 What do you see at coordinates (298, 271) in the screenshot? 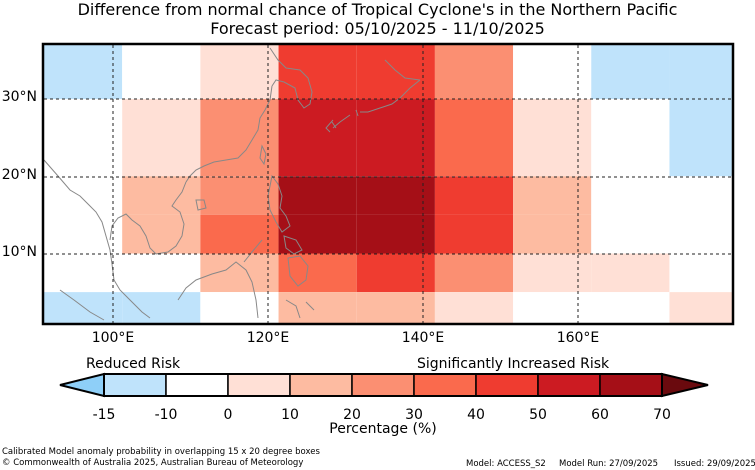
I see `coast-mindanao` at bounding box center [298, 271].